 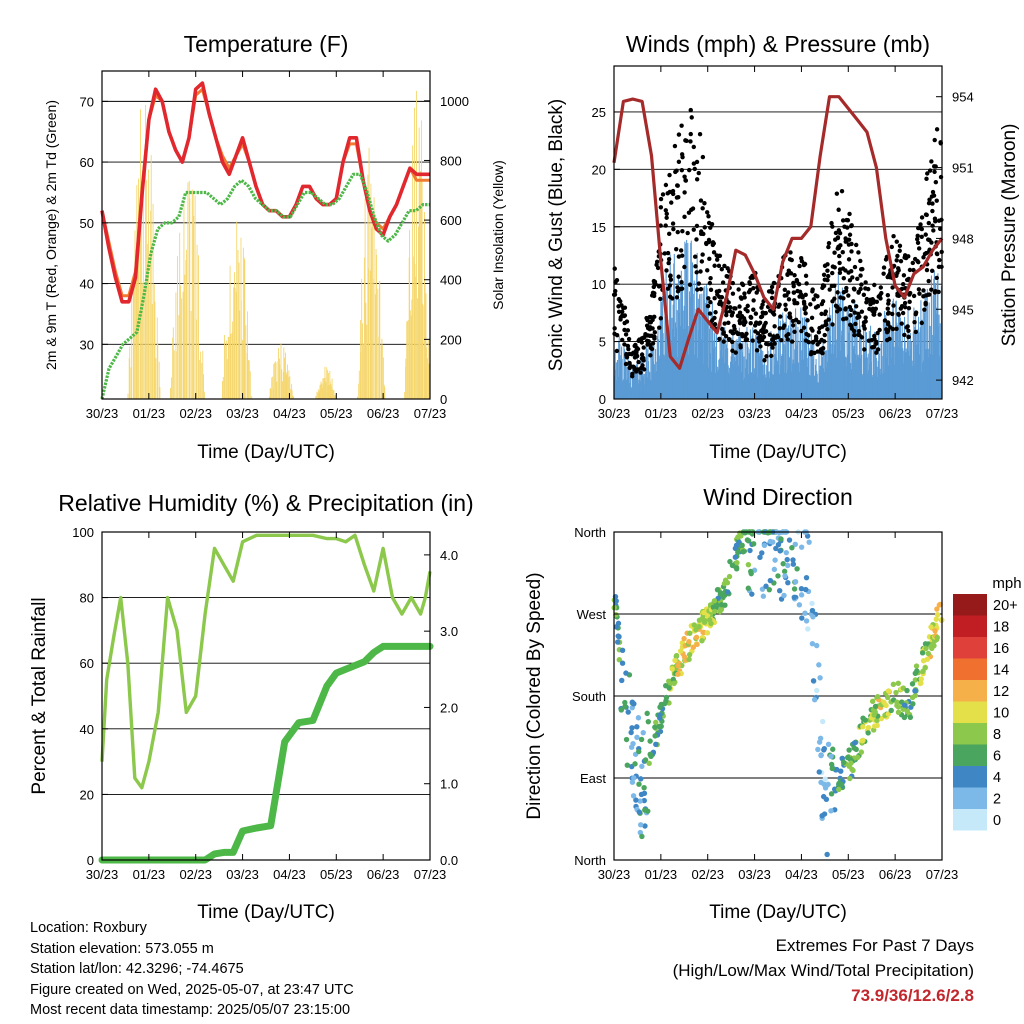 What do you see at coordinates (39, 695) in the screenshot?
I see `humidity-y-label-left: Percent & Total Rainfall` at bounding box center [39, 695].